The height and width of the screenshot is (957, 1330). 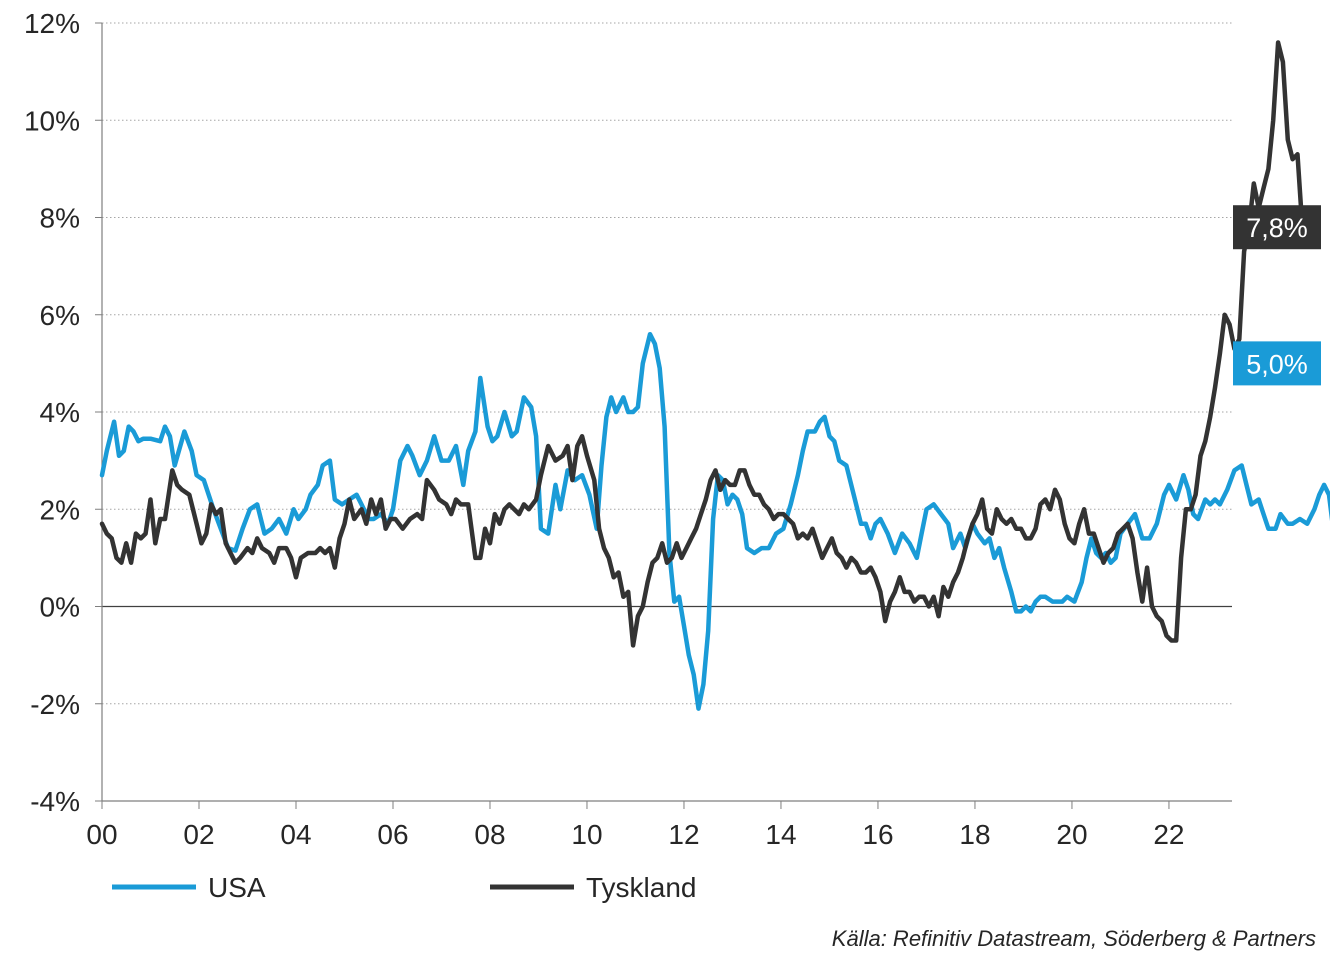 I want to click on end-label-box-tyskland, so click(x=1277, y=227).